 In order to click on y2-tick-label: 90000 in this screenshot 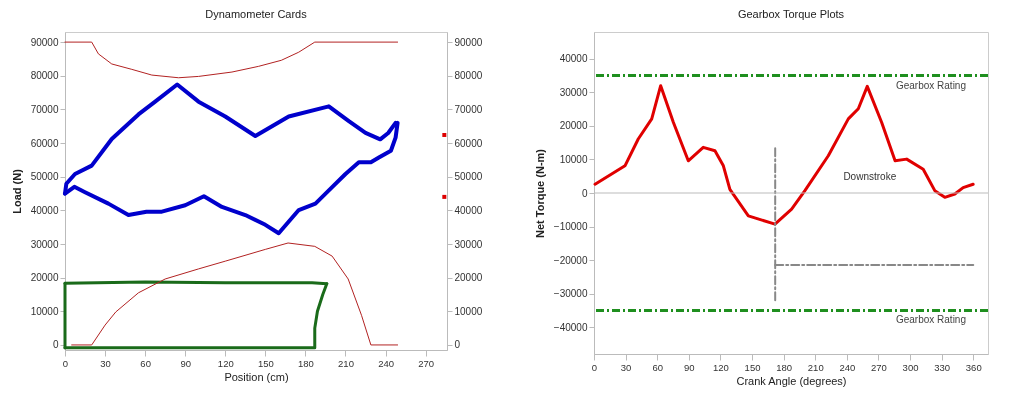, I will do `click(468, 42)`.